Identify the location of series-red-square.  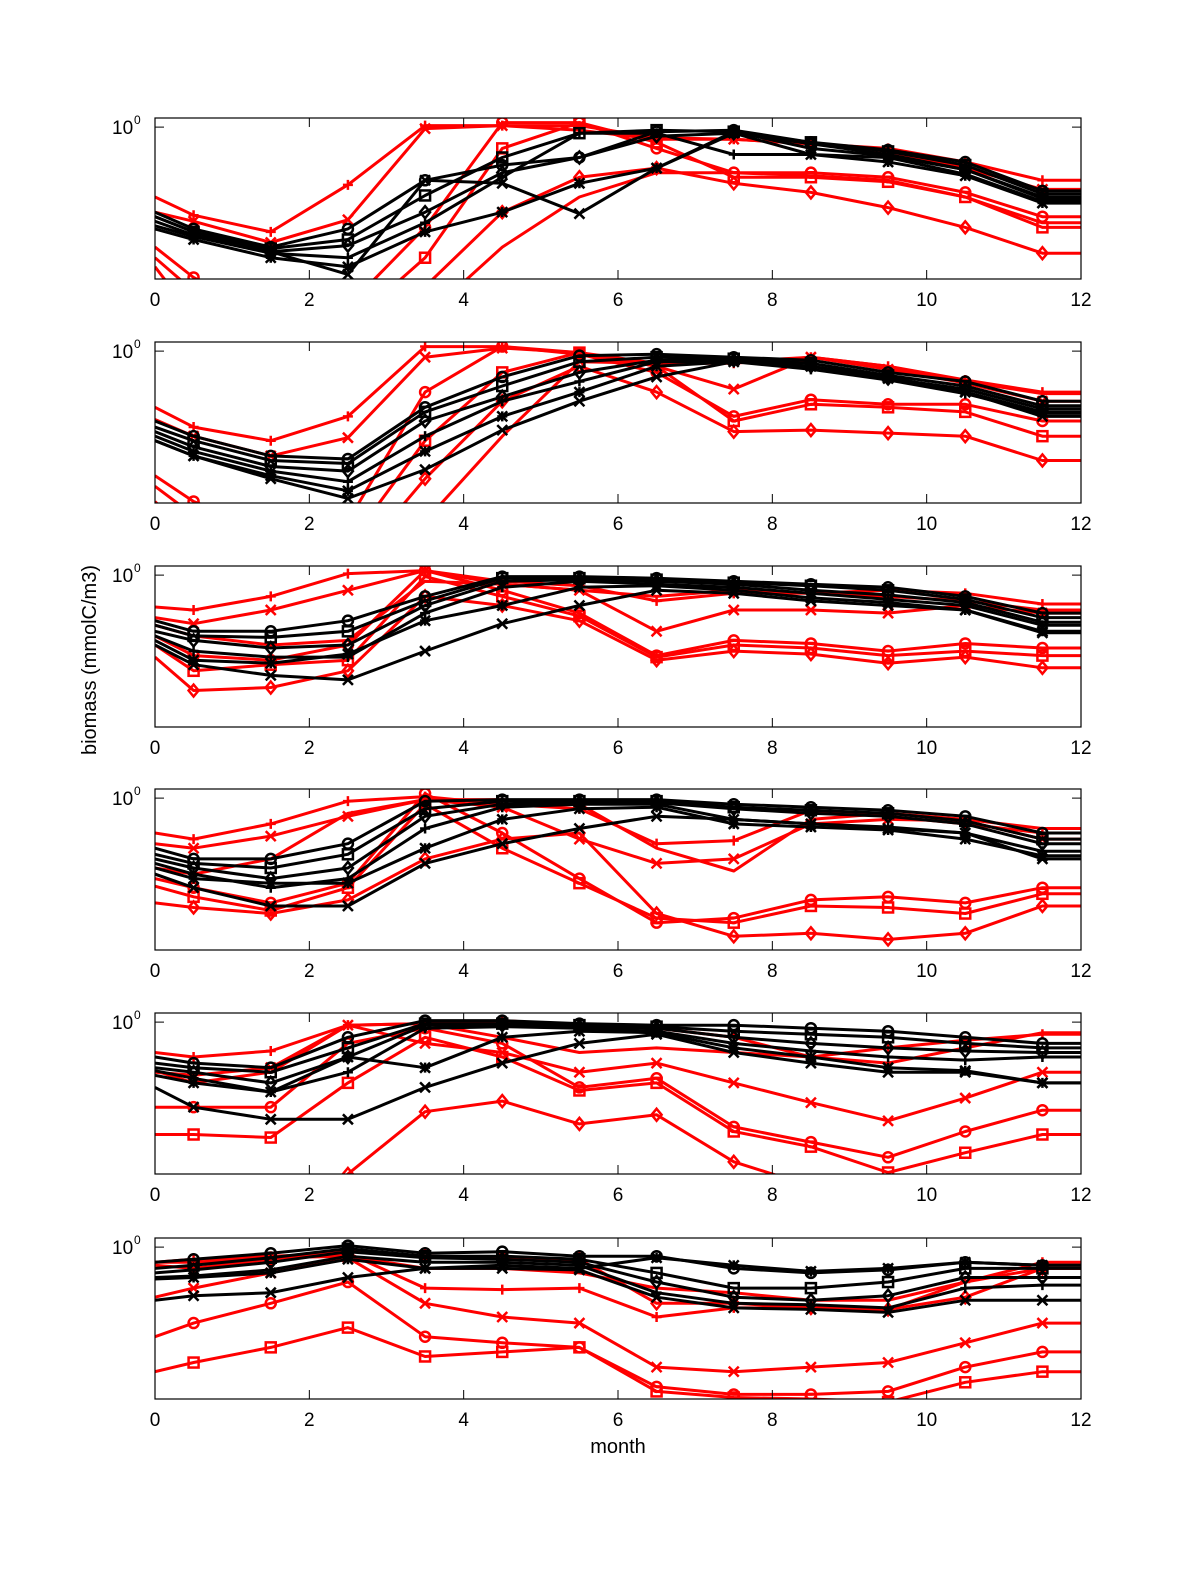
(618, 1360).